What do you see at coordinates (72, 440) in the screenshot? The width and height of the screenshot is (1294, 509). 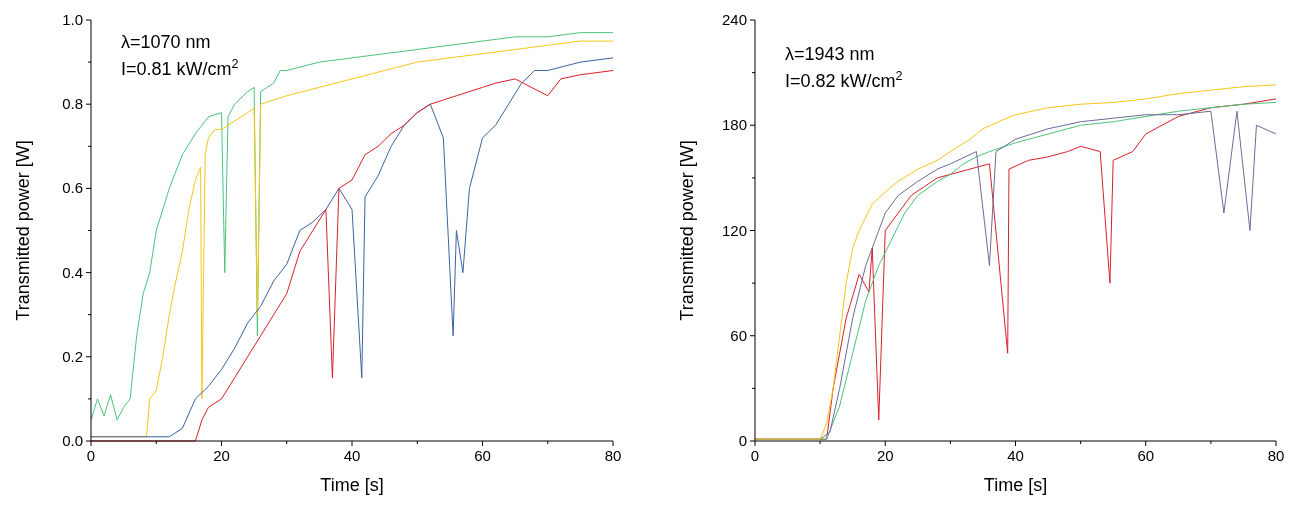 I see `y-tick-label: 0.0` at bounding box center [72, 440].